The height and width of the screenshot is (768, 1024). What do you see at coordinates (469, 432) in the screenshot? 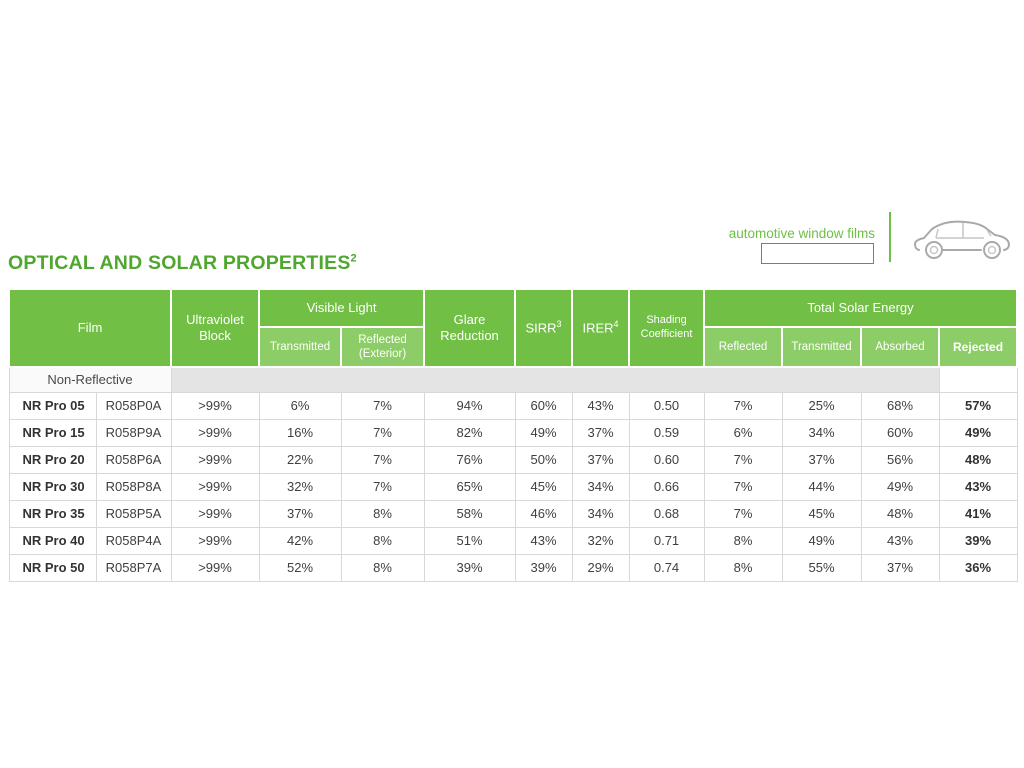
I see `glare-reduction-value: 82%` at bounding box center [469, 432].